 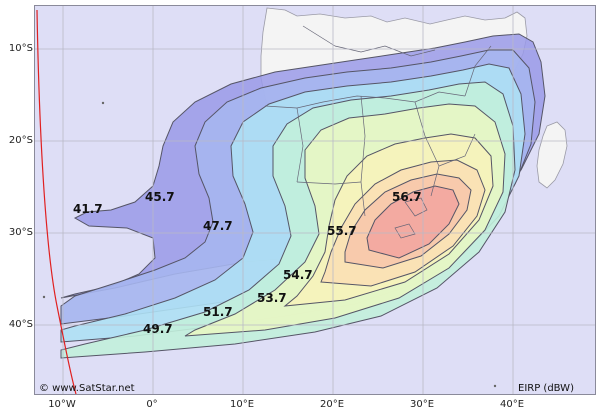 I want to click on legend-unit-text: EIRP (dBW), so click(x=546, y=388).